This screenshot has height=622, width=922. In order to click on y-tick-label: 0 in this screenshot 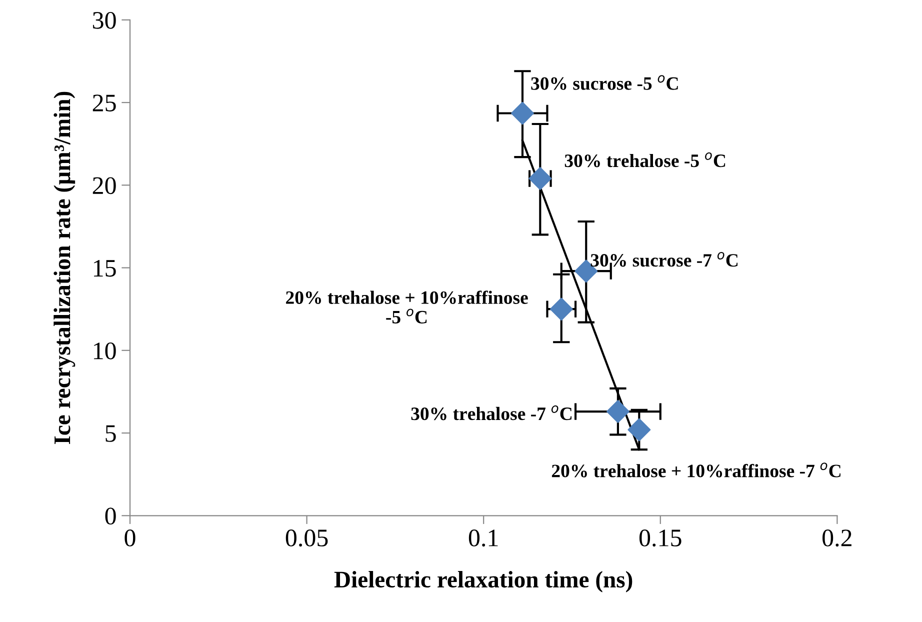, I will do `click(110, 516)`.